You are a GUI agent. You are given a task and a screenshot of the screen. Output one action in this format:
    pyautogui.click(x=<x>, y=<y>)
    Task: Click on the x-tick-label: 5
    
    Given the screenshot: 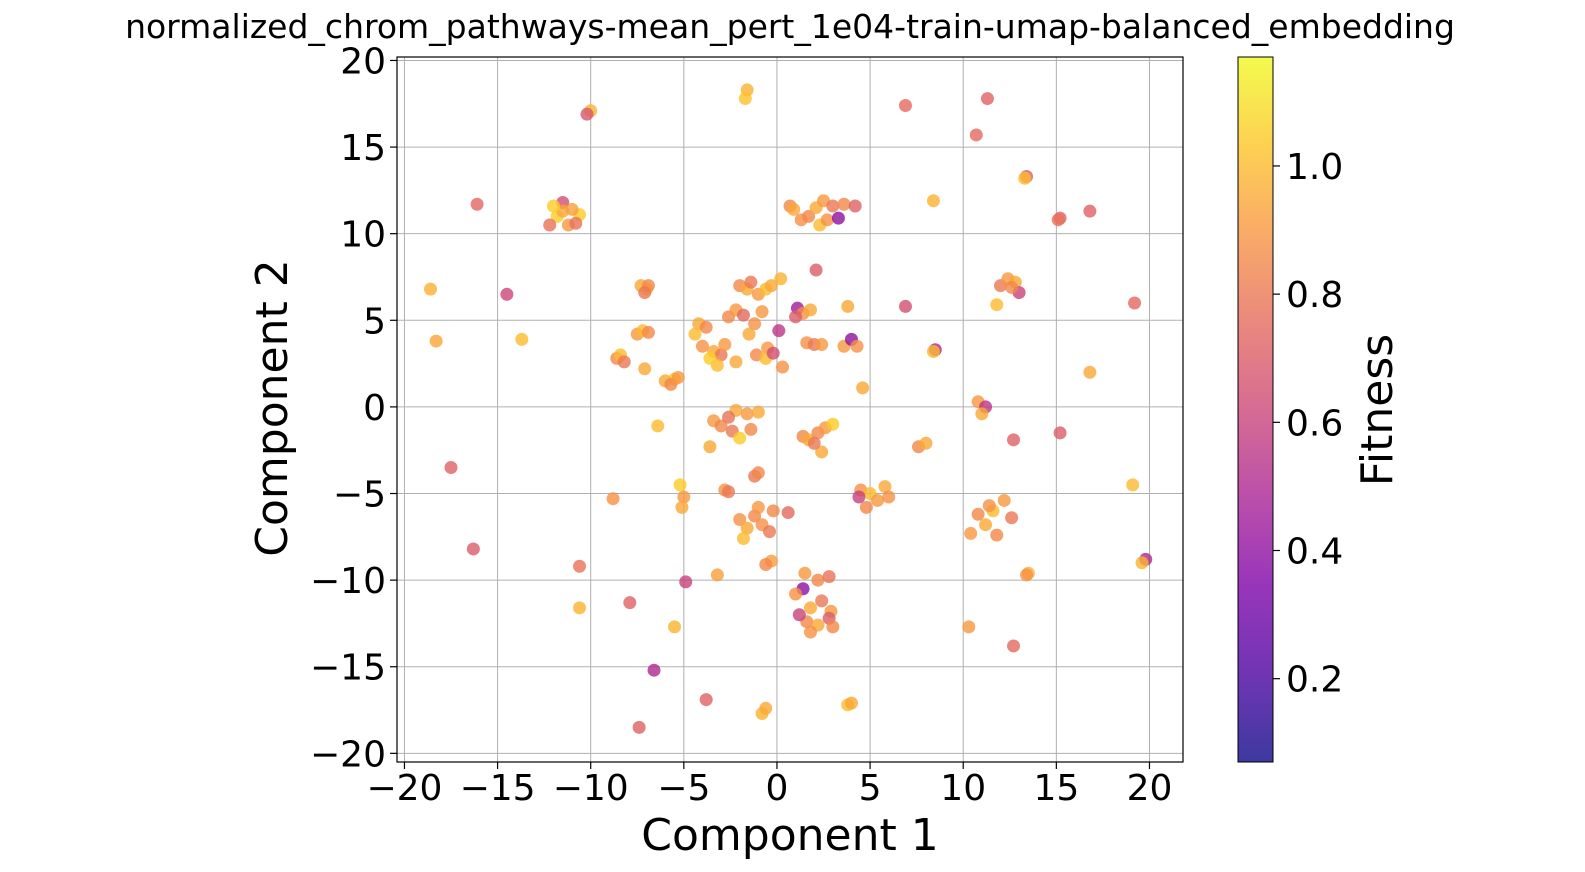 What is the action you would take?
    pyautogui.click(x=870, y=788)
    